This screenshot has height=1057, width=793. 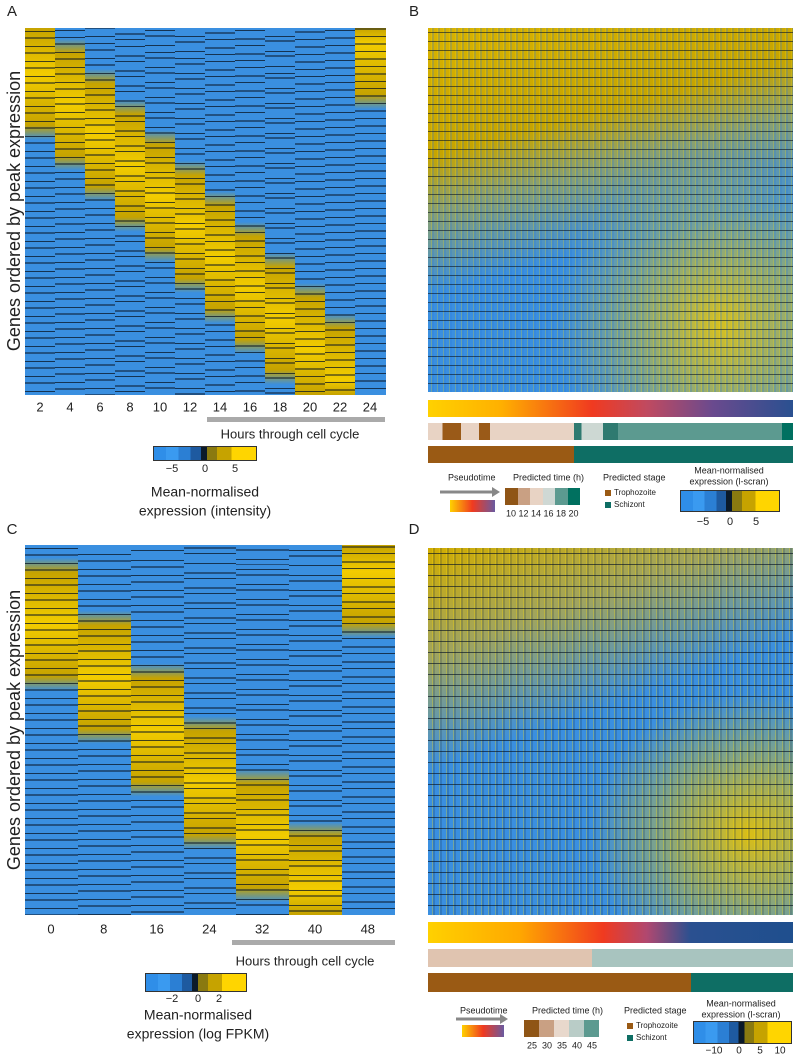 What do you see at coordinates (780, 1051) in the screenshot?
I see `colorbar-tick: 10` at bounding box center [780, 1051].